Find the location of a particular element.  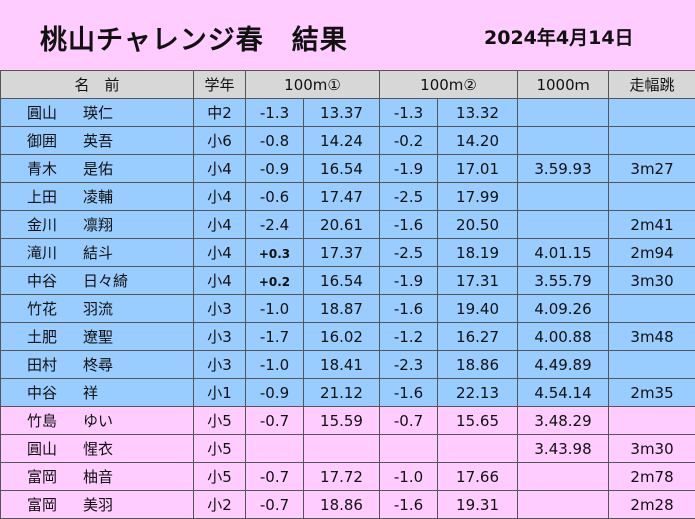

long-jump-result: 3m27 is located at coordinates (652, 169).